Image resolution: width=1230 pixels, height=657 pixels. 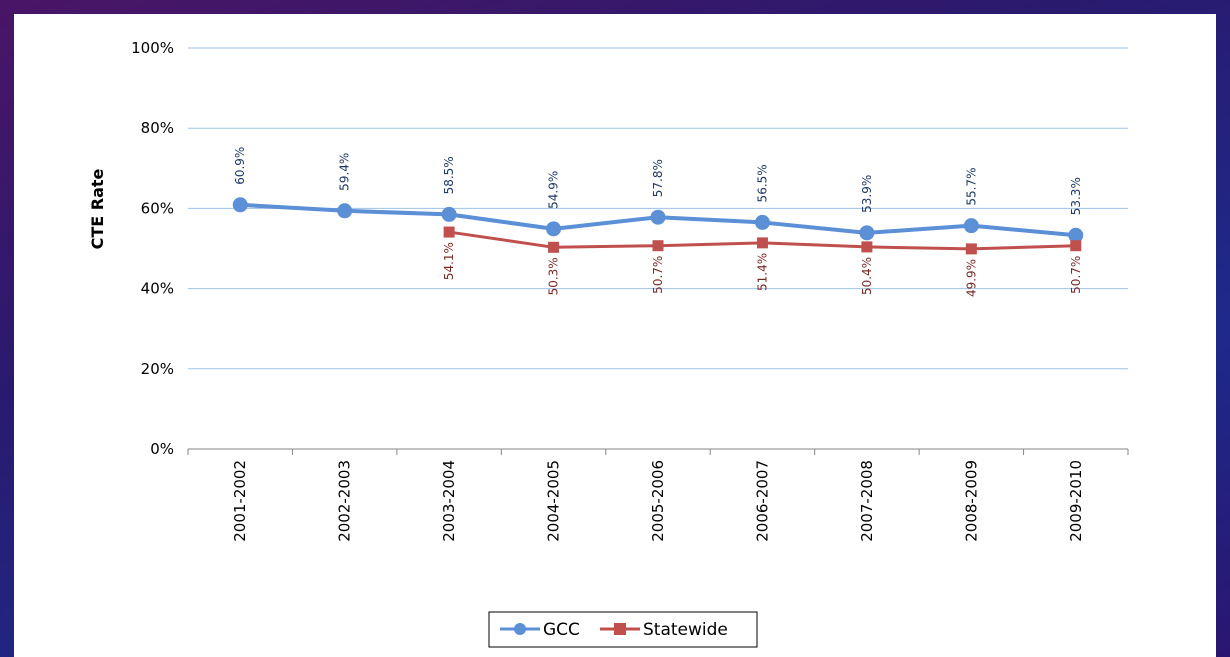 What do you see at coordinates (762, 272) in the screenshot?
I see `statewide-data-label: 51.4%` at bounding box center [762, 272].